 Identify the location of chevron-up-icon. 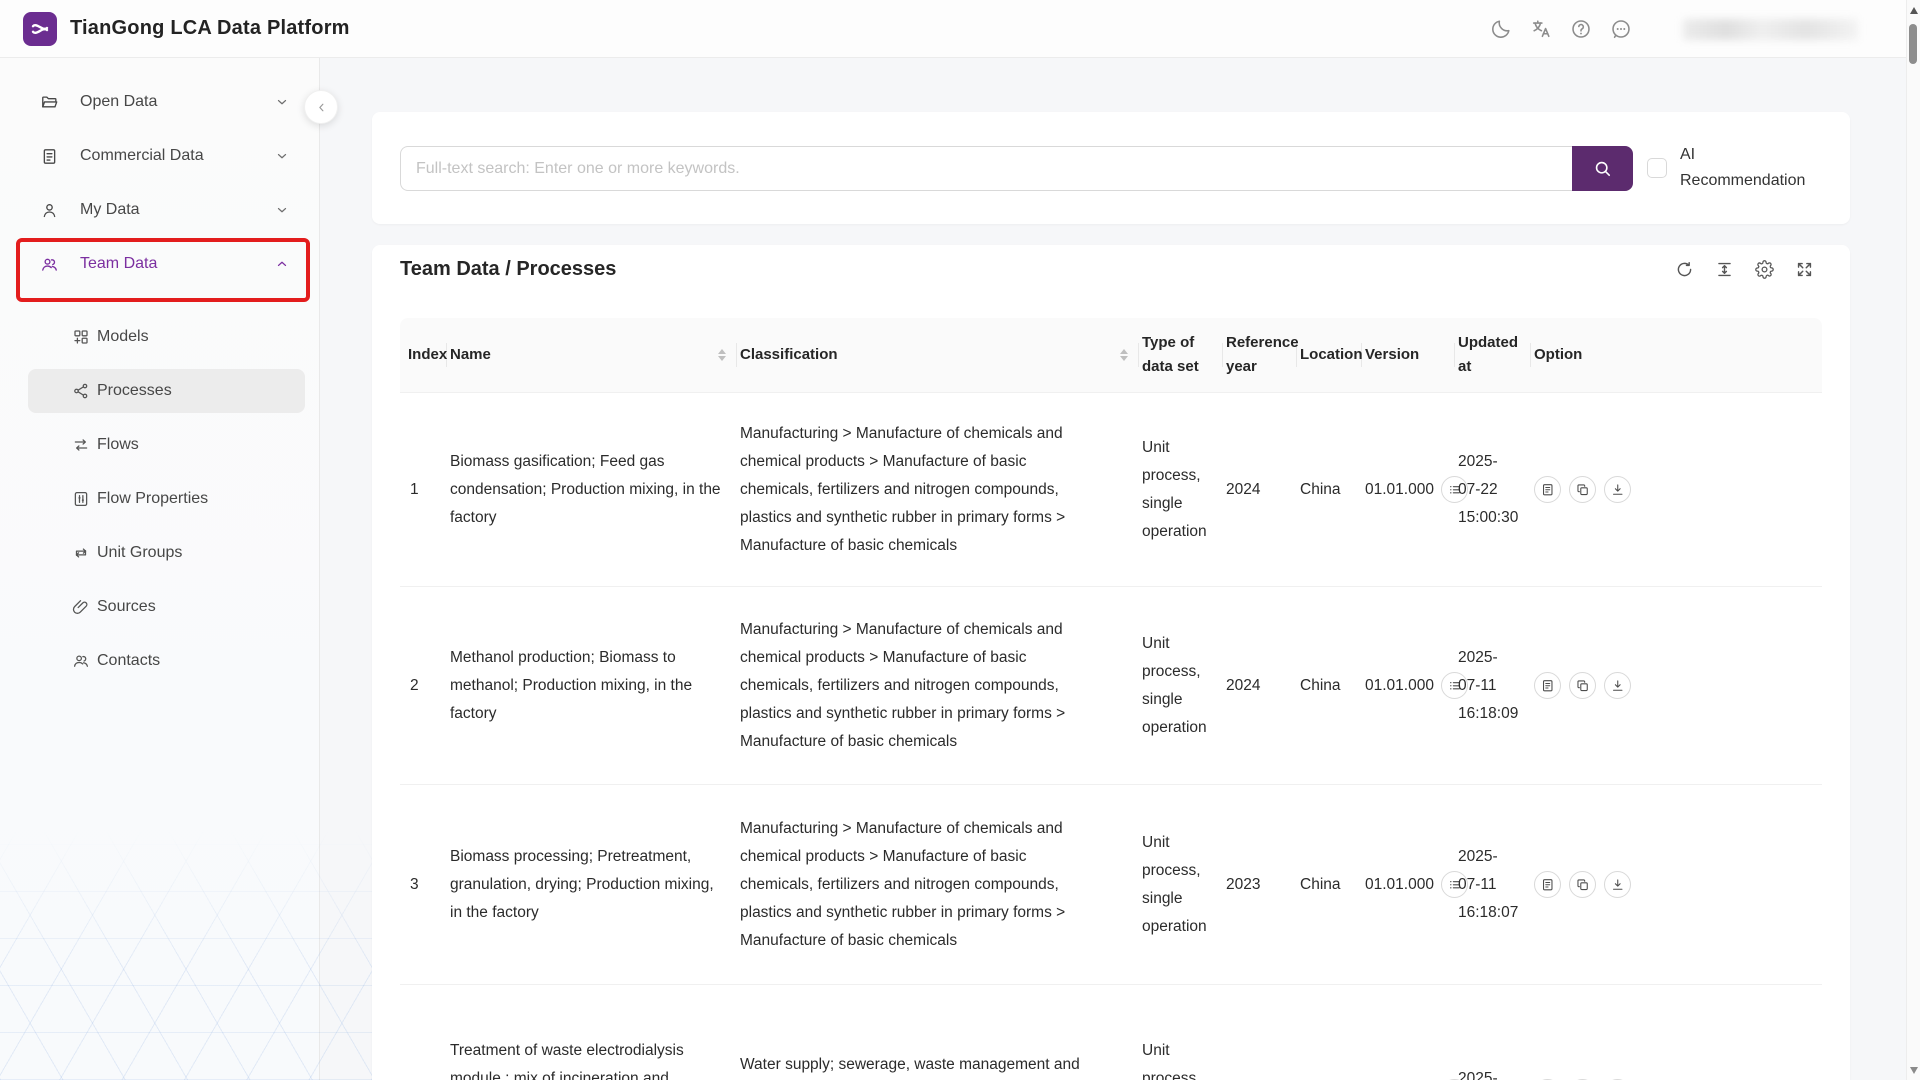
(282, 264).